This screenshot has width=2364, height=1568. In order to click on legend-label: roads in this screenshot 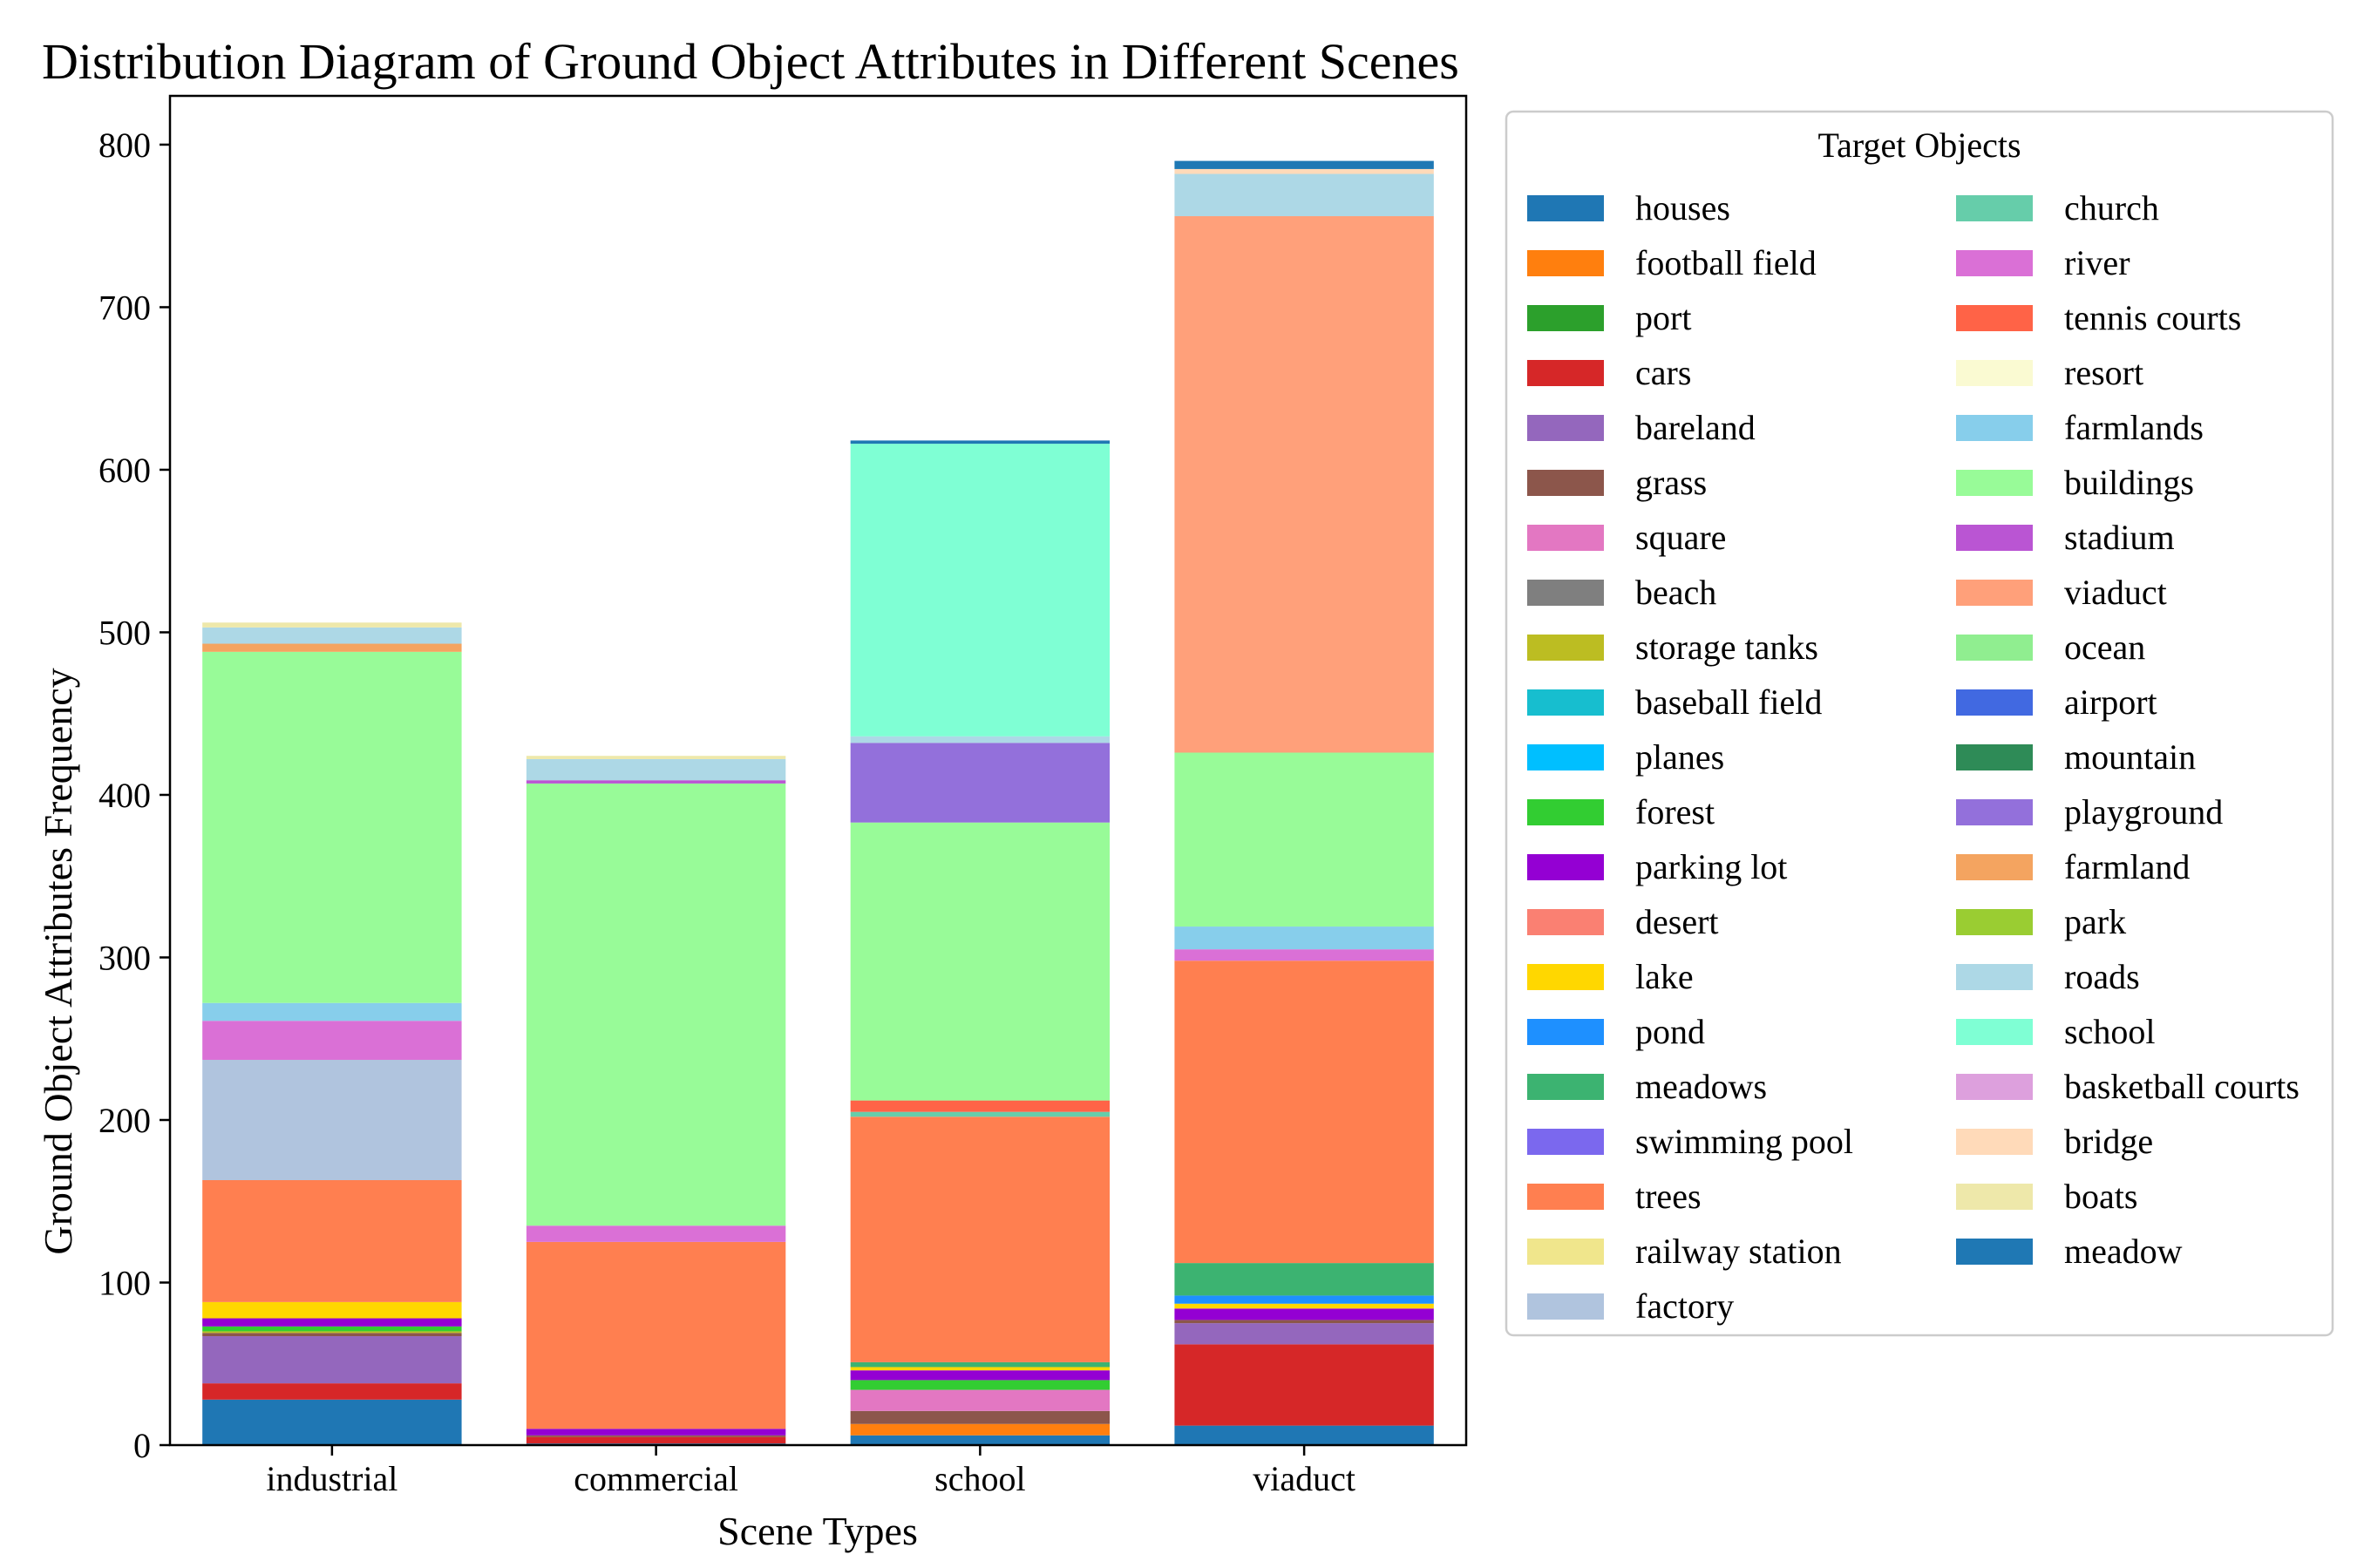, I will do `click(2102, 976)`.